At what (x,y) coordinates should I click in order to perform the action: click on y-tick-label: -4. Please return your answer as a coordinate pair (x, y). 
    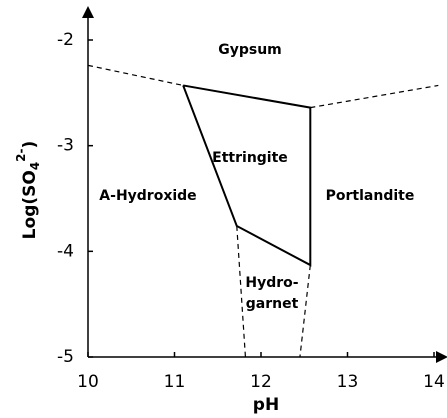
    Looking at the image, I should click on (65, 251).